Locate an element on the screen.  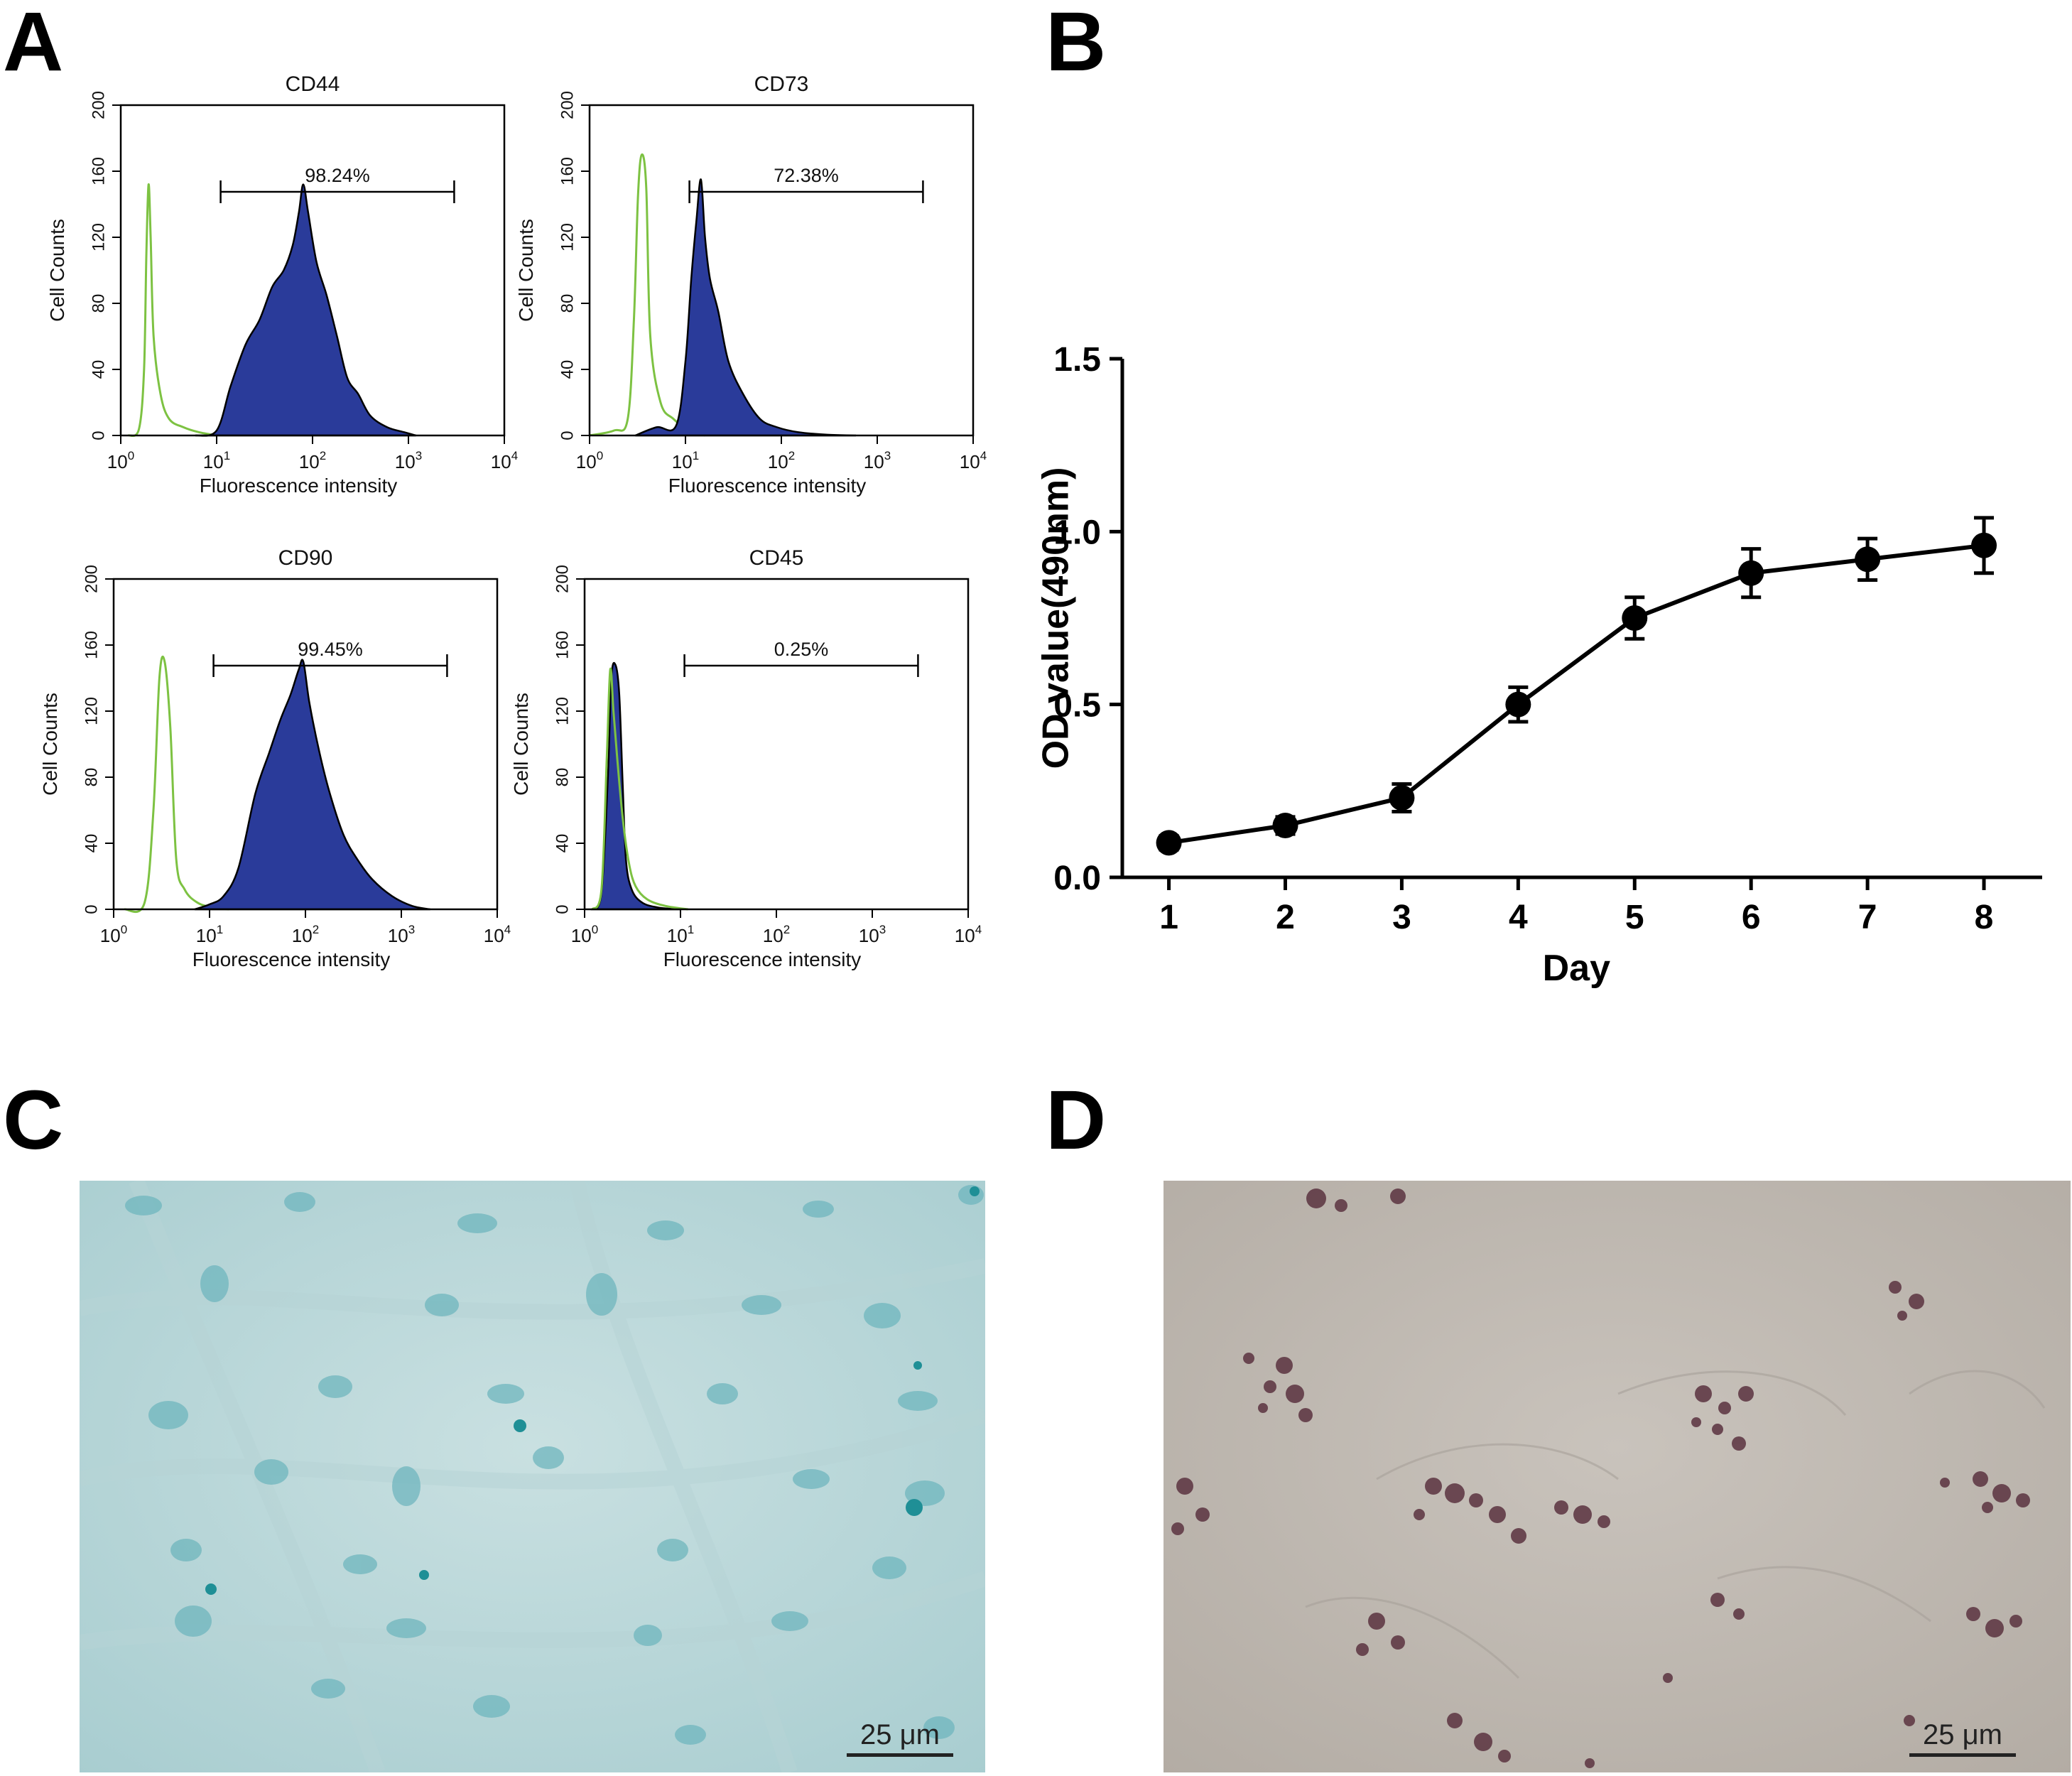
series-line is located at coordinates (1576, 694).